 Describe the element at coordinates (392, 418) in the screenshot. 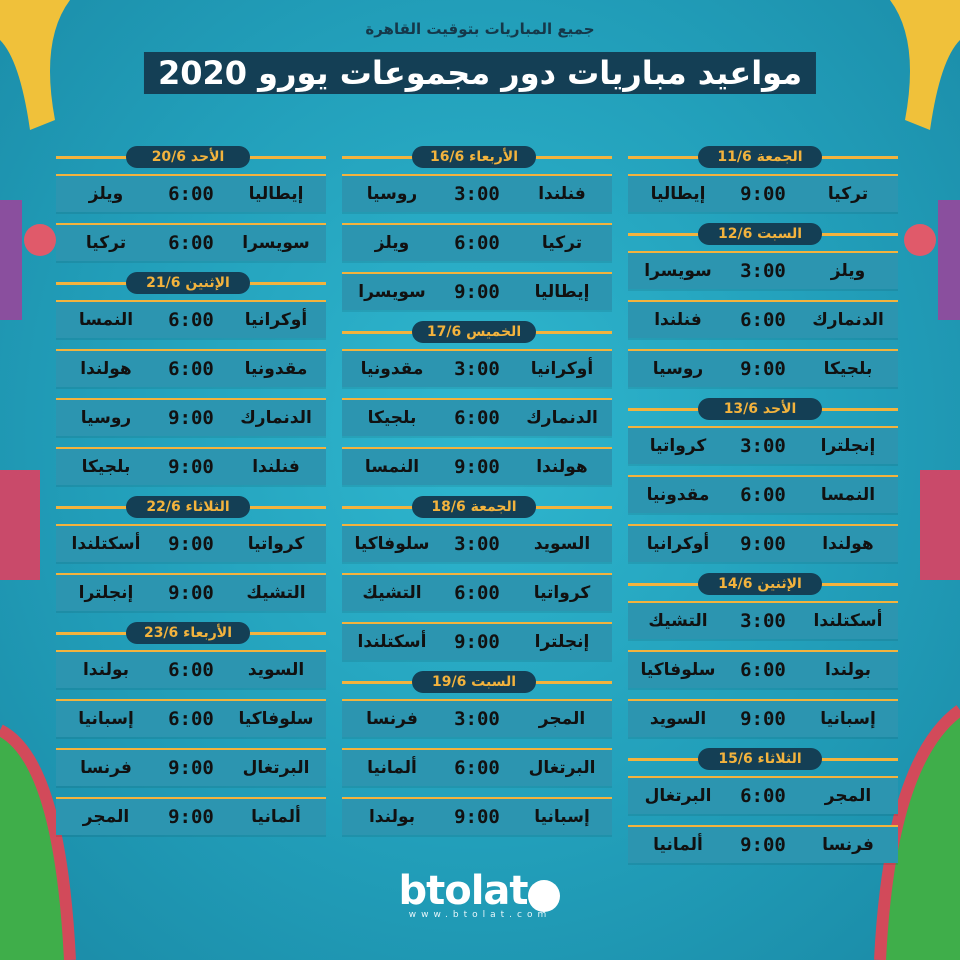

I see `away-team: بلجيكا` at that location.